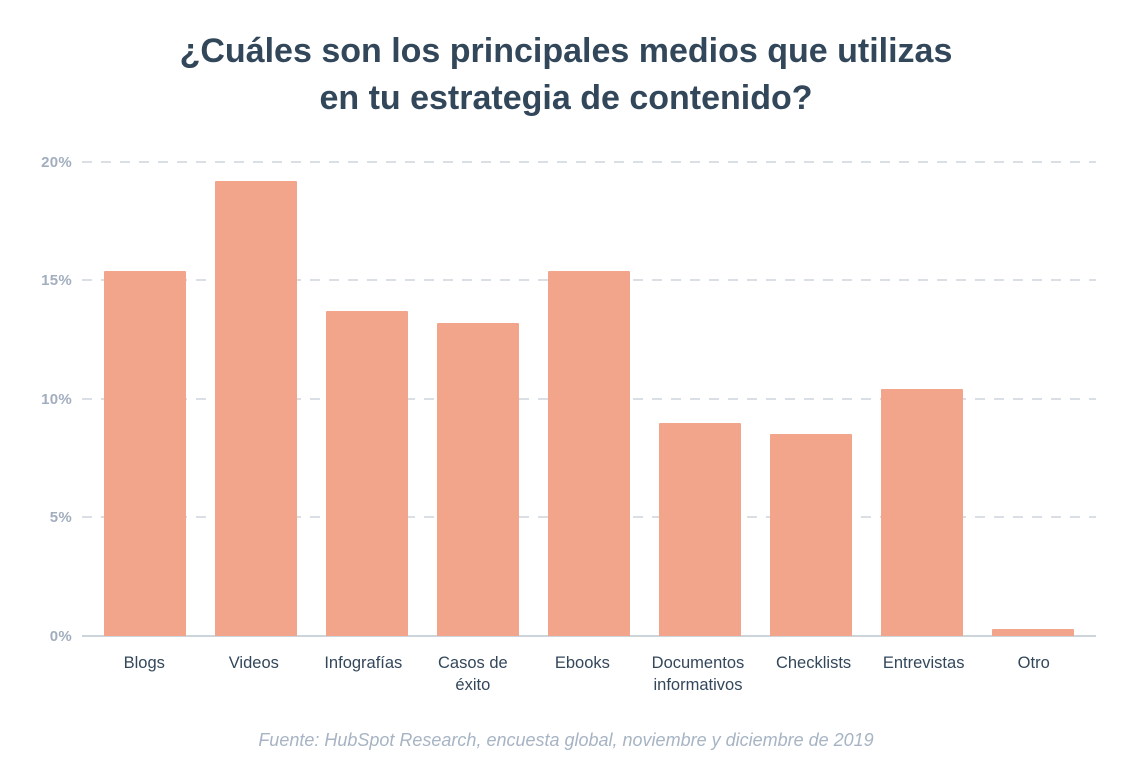 The width and height of the screenshot is (1132, 765). What do you see at coordinates (56, 399) in the screenshot?
I see `y-tick-label-10: 10%` at bounding box center [56, 399].